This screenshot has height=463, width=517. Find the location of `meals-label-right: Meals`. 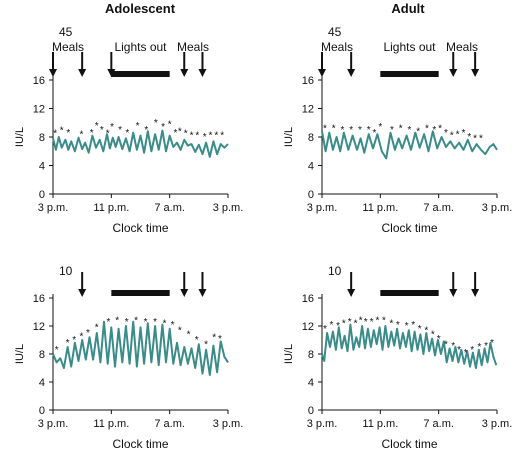

meals-label-right: Meals is located at coordinates (193, 47).